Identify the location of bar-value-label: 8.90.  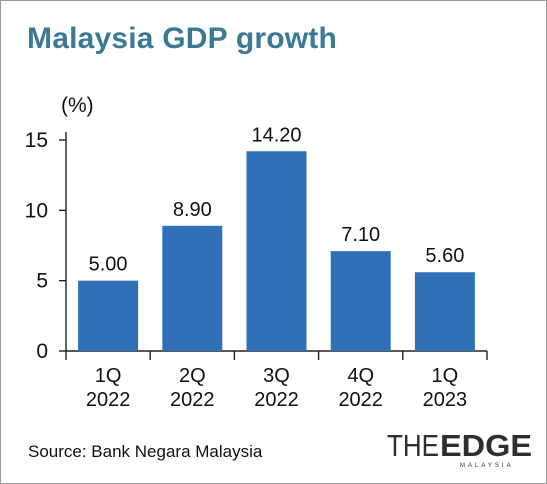
(192, 210).